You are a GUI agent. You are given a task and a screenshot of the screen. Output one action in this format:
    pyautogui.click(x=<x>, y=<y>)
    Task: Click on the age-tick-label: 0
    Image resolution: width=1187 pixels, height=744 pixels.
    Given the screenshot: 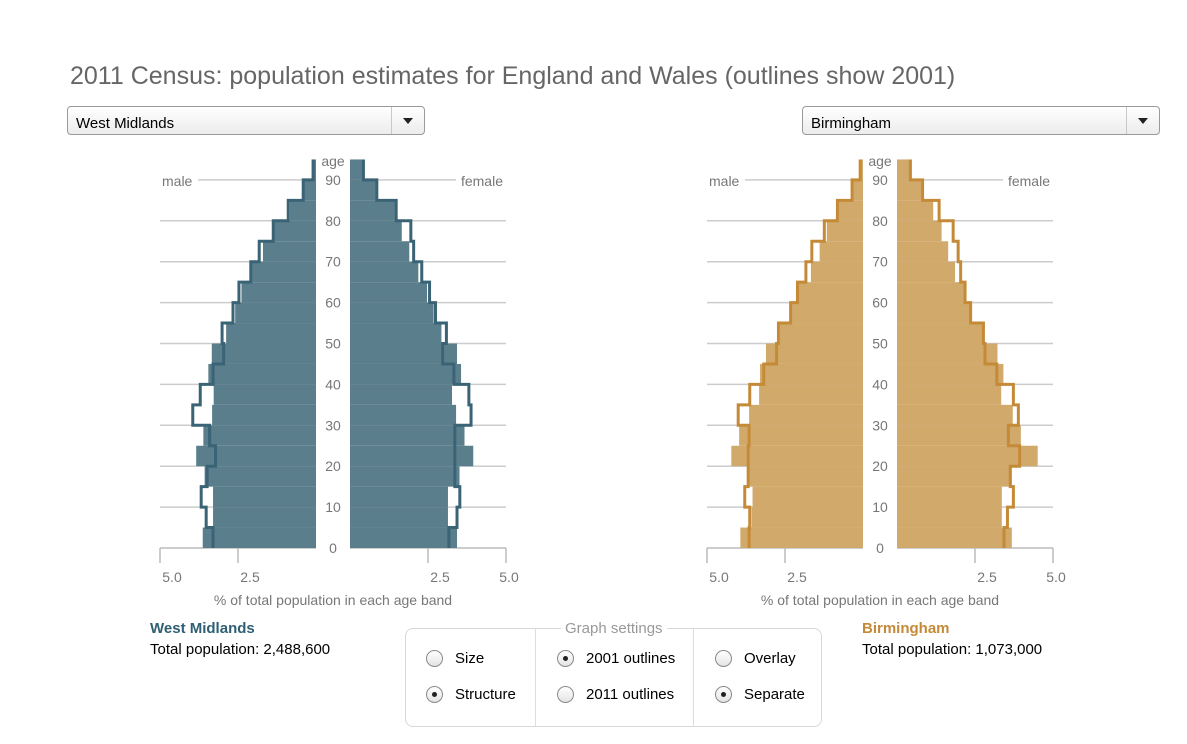 What is the action you would take?
    pyautogui.click(x=880, y=548)
    